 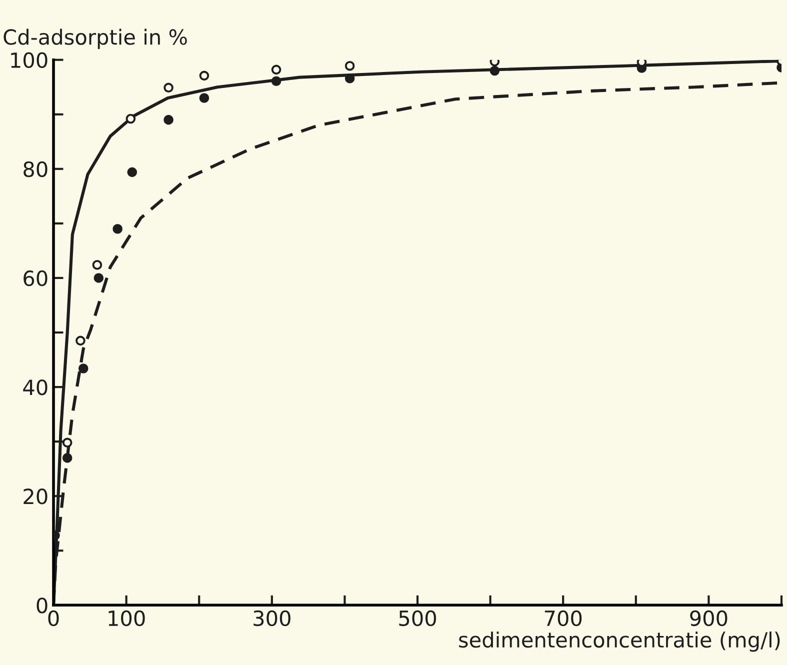 I want to click on x-tick-label: 900, so click(x=709, y=618).